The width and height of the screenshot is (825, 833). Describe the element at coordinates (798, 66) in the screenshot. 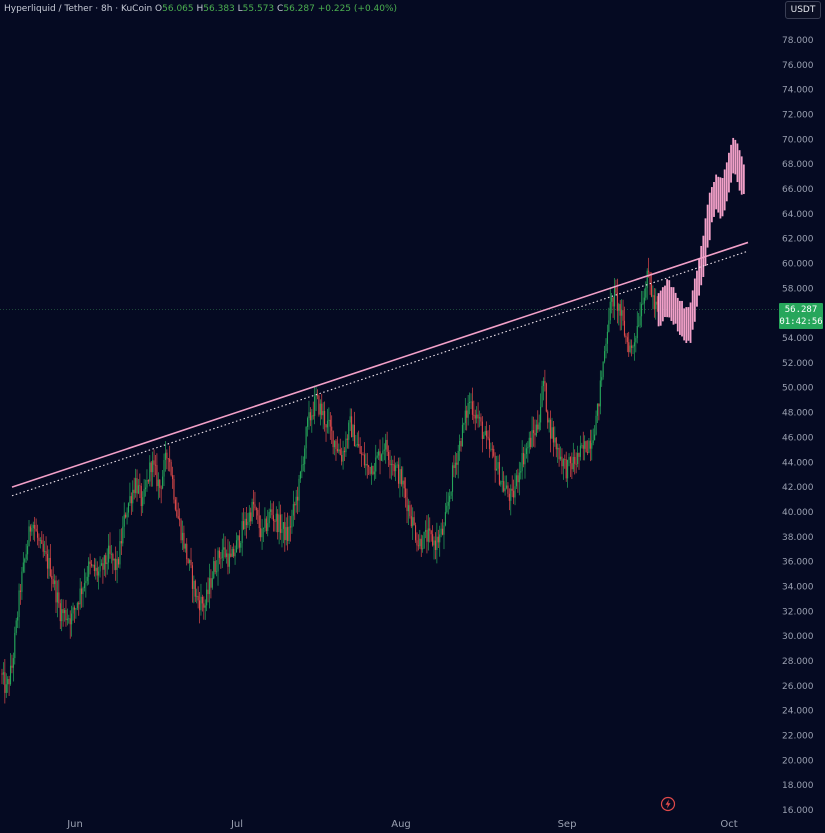

I see `y-tick-label: 76.000` at that location.